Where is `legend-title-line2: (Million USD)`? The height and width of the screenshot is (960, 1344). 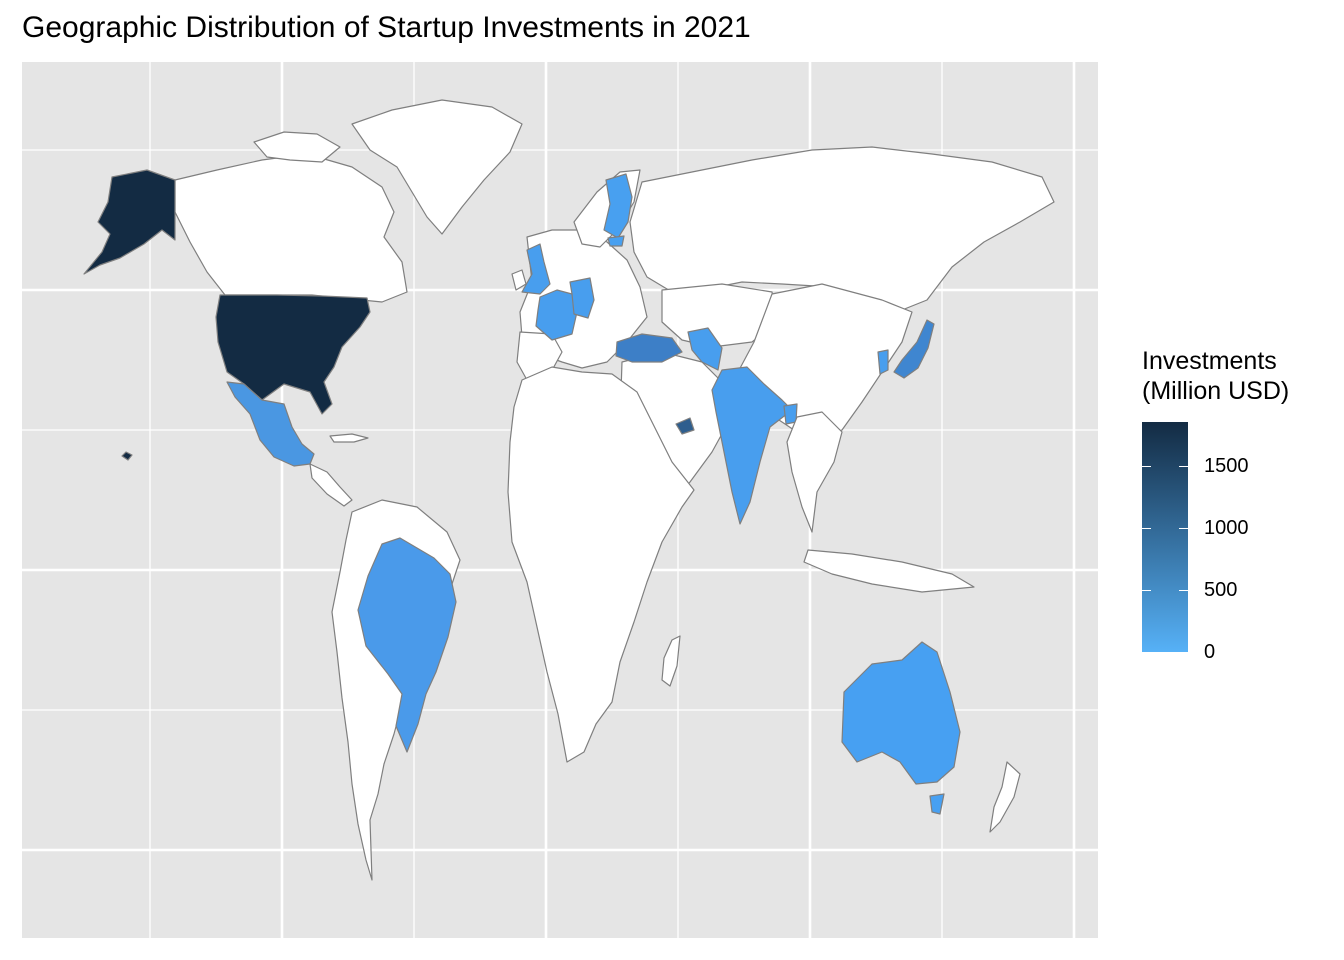 legend-title-line2: (Million USD) is located at coordinates (1216, 391).